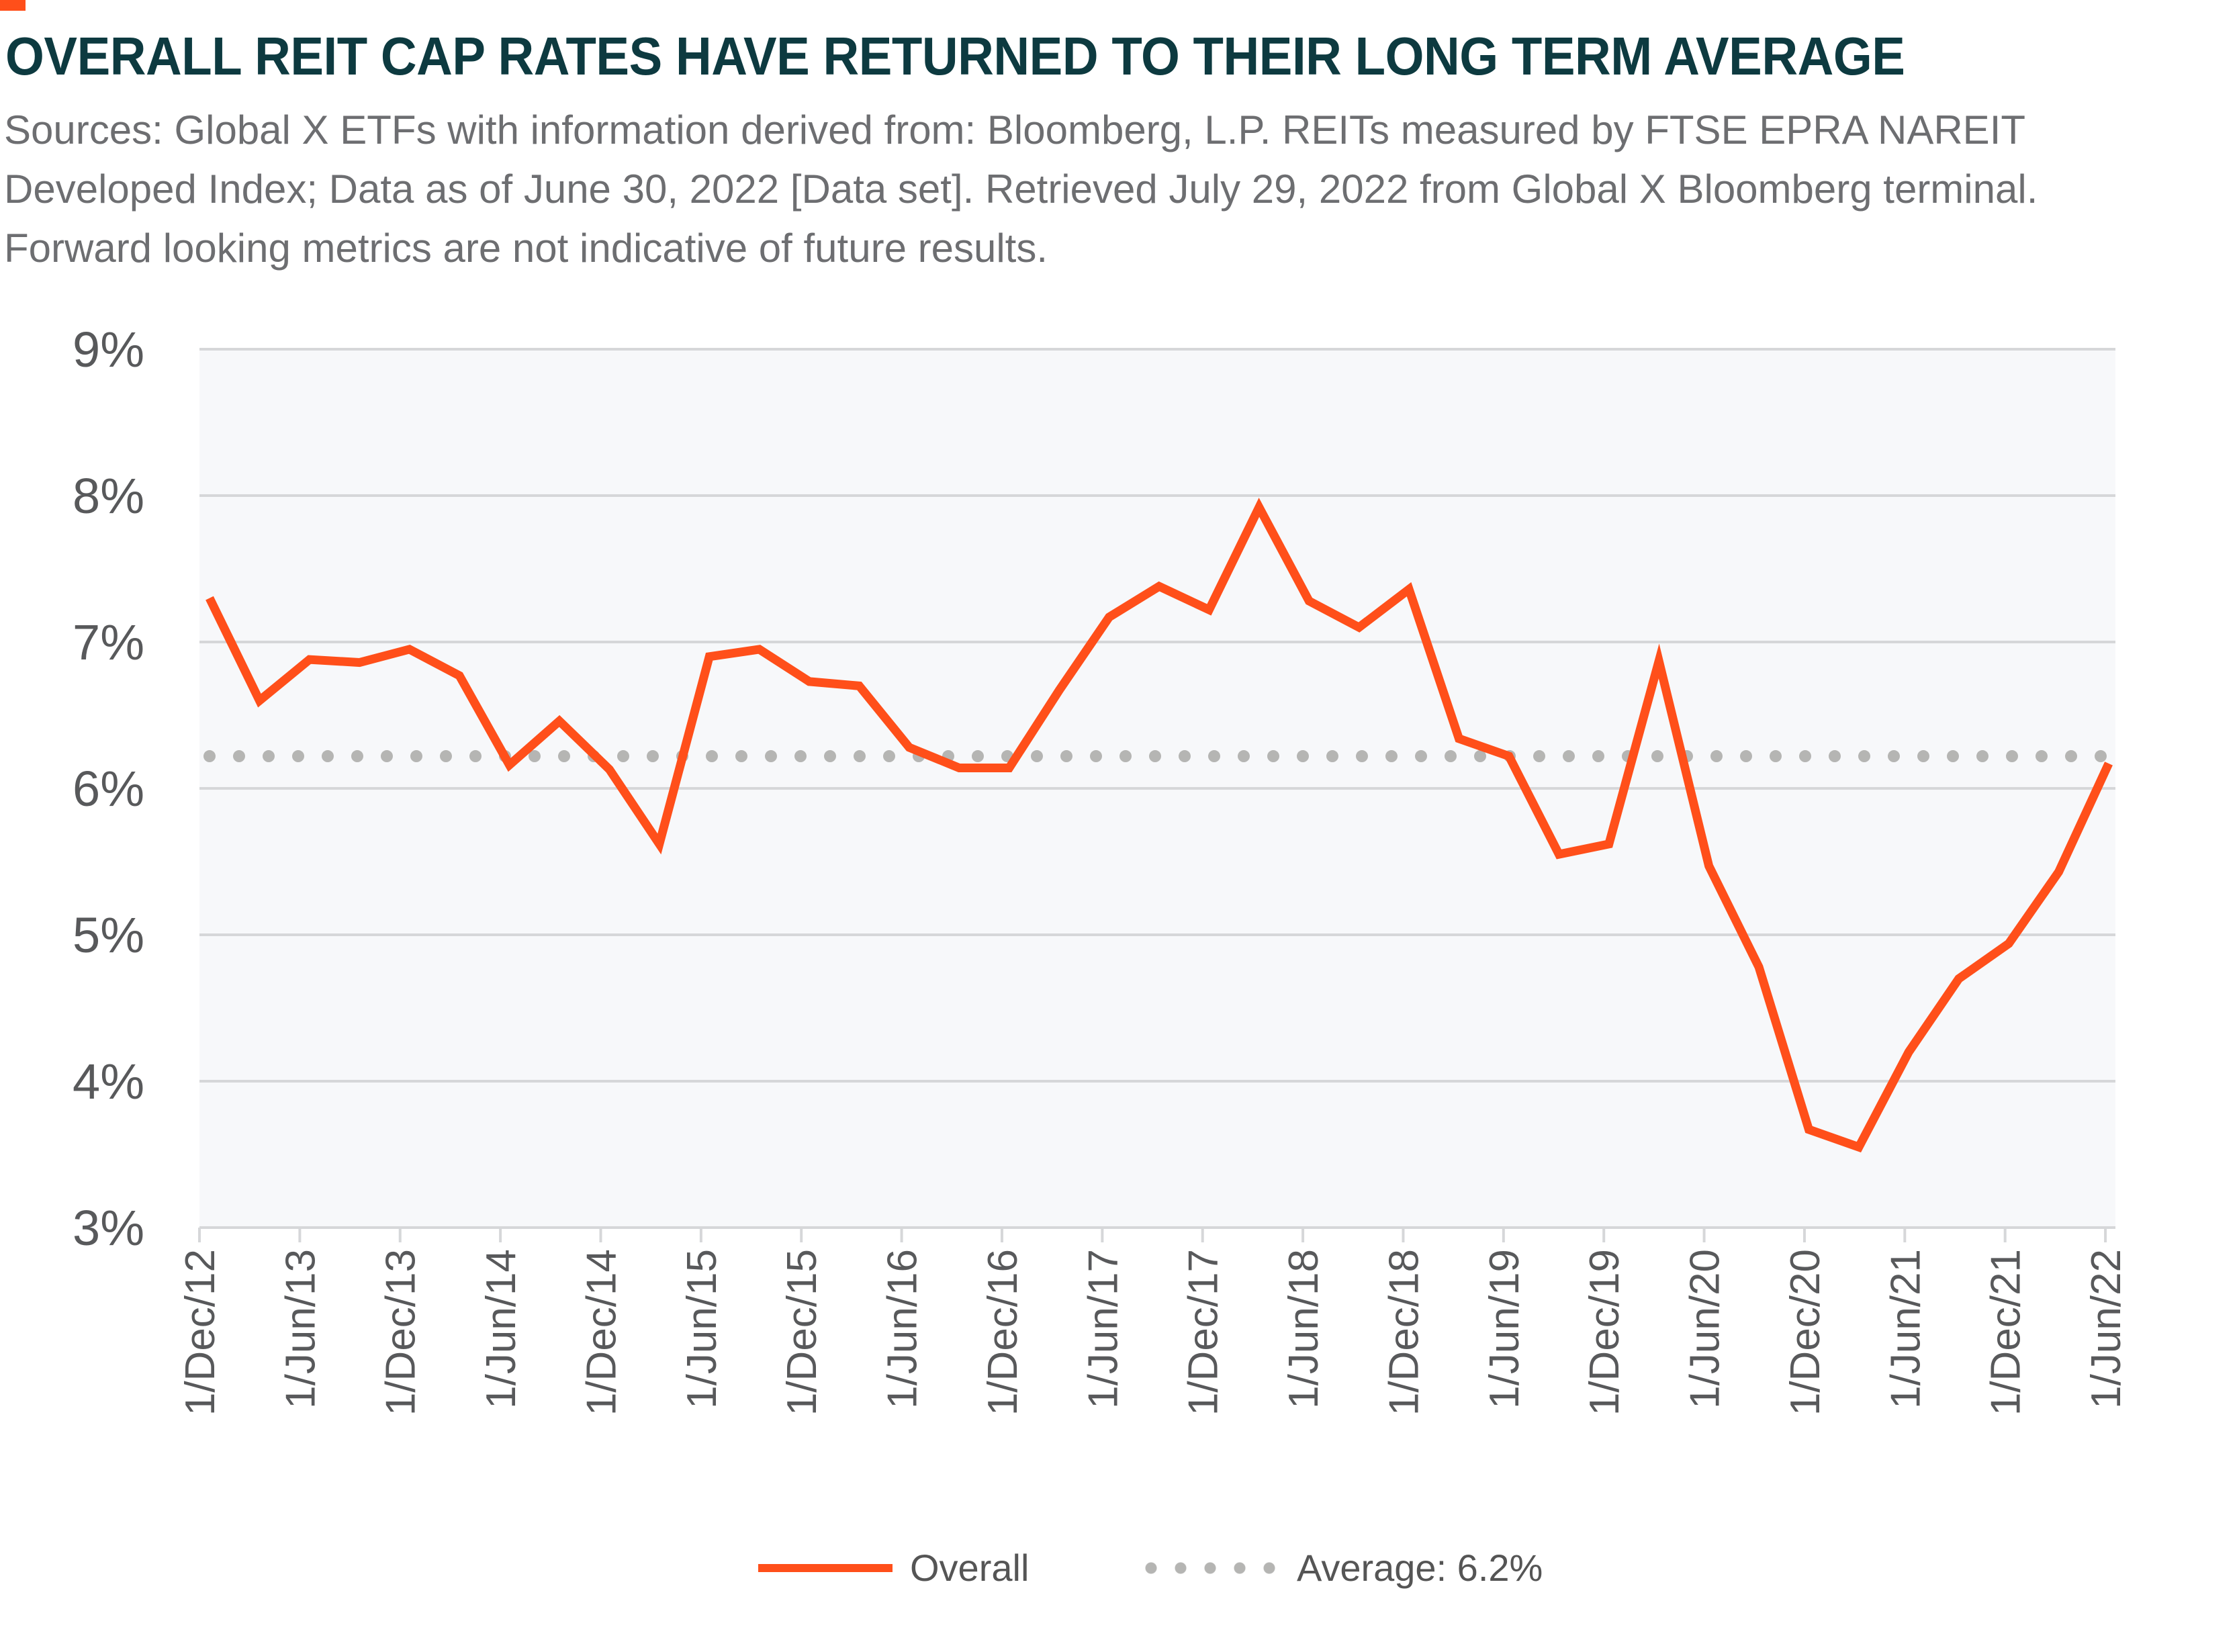  I want to click on y-tick-label: 8%, so click(109, 496).